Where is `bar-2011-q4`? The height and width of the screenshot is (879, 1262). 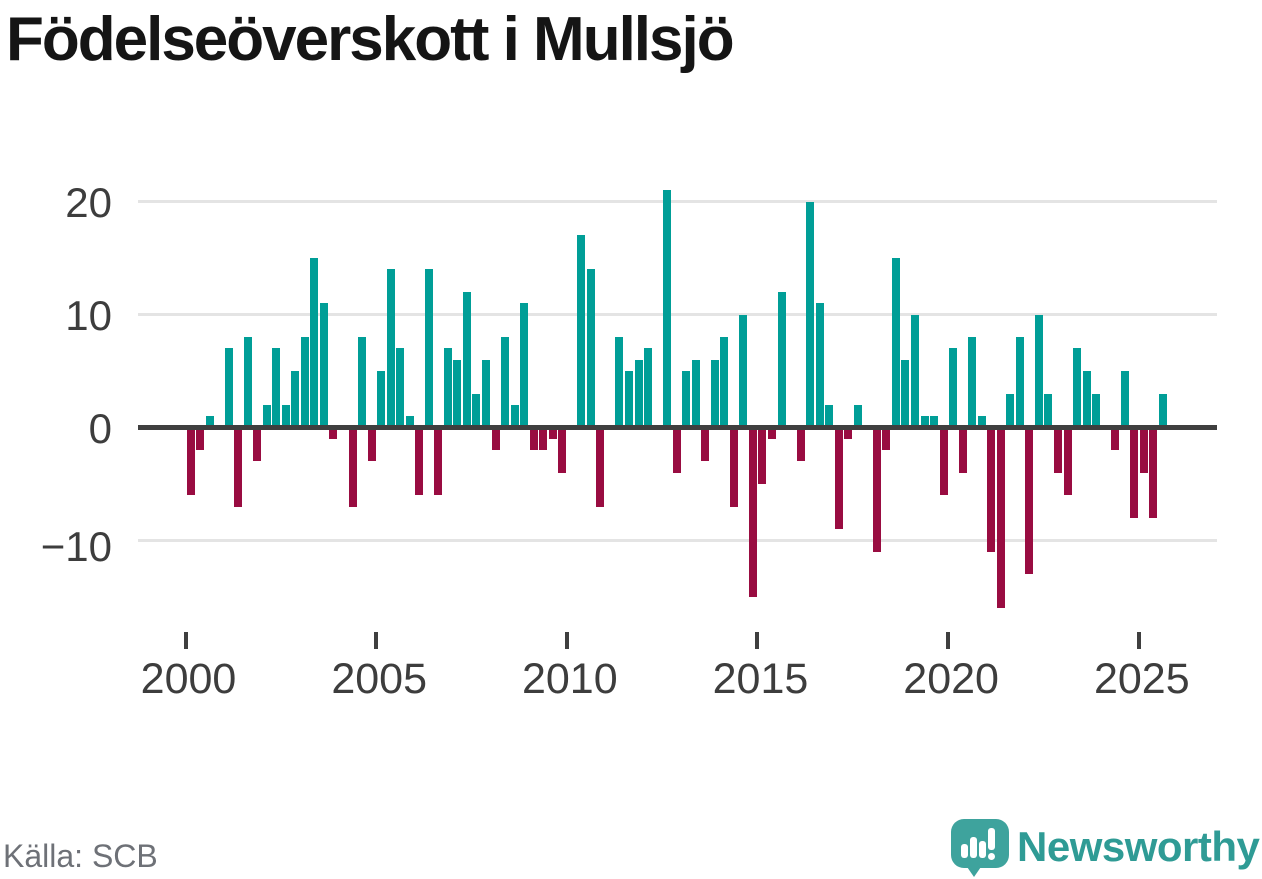
bar-2011-q4 is located at coordinates (638, 393).